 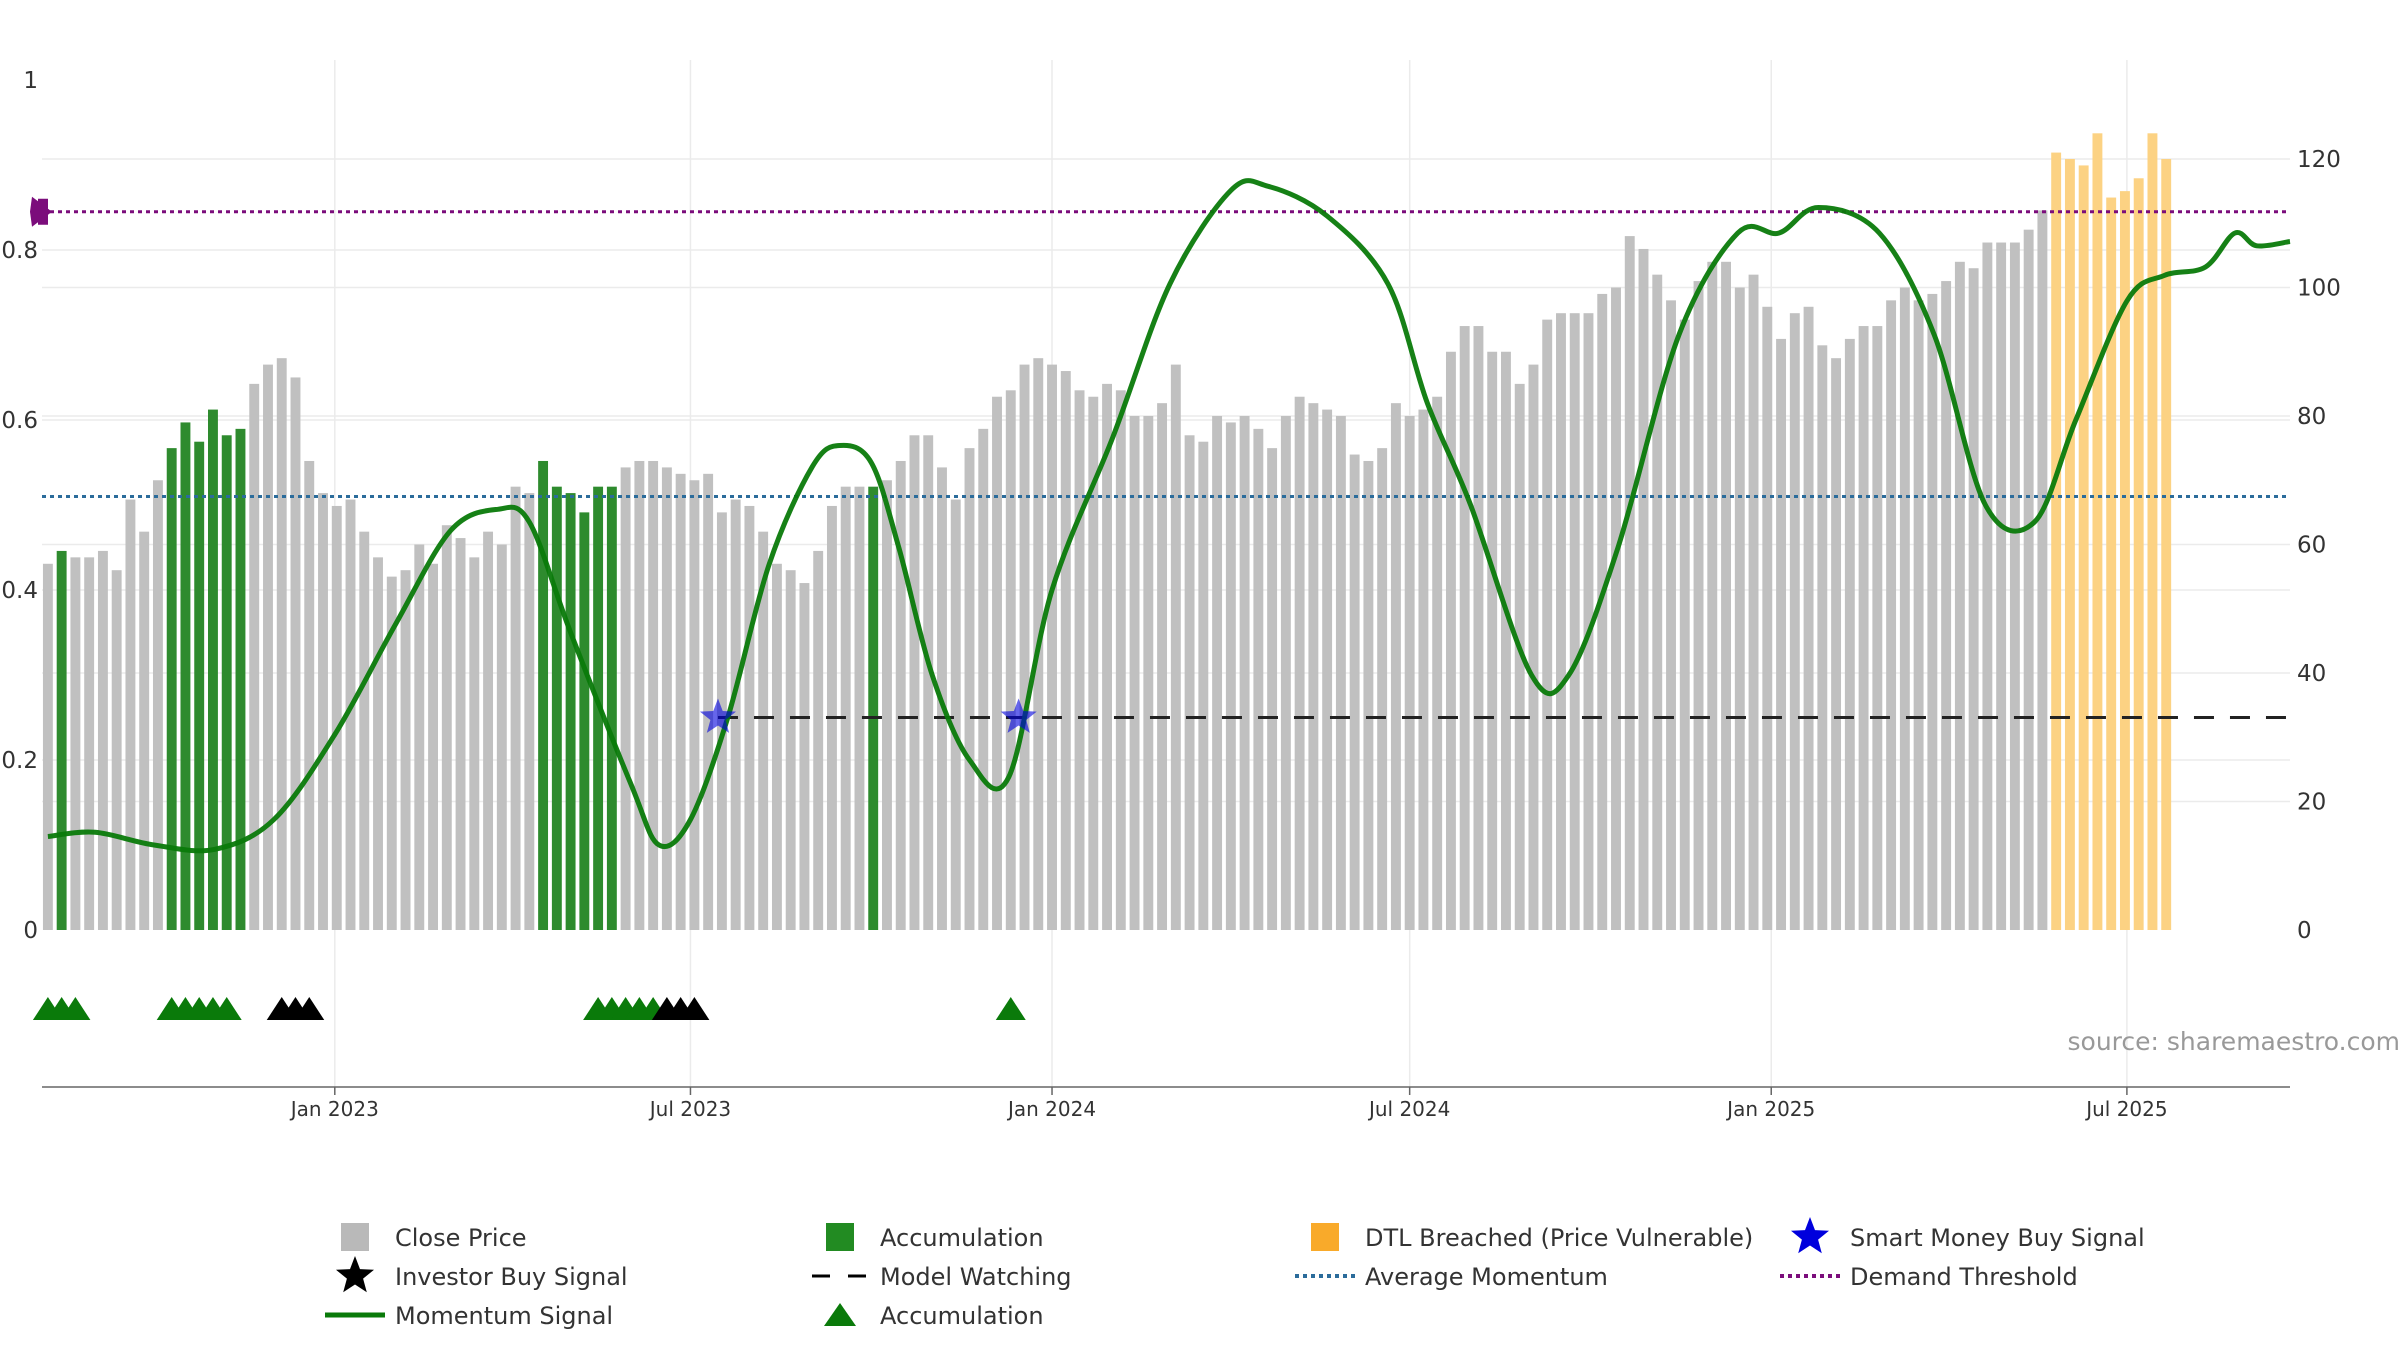 What do you see at coordinates (19, 761) in the screenshot?
I see `y-left-tick-label: 0.2` at bounding box center [19, 761].